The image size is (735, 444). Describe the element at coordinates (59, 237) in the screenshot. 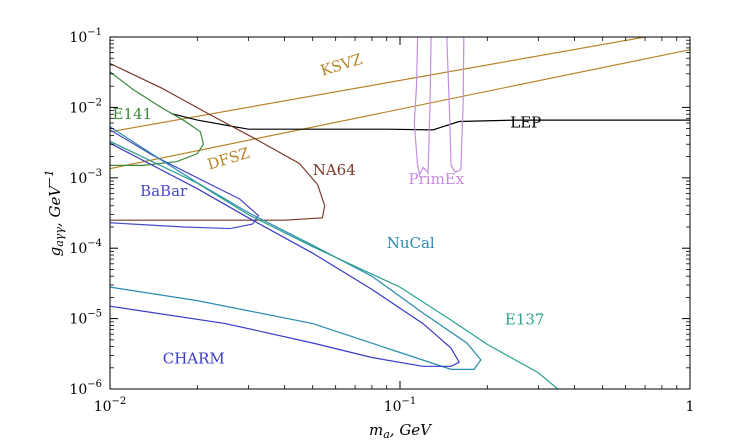

I see `y-axis-label-sub: aγγ` at that location.